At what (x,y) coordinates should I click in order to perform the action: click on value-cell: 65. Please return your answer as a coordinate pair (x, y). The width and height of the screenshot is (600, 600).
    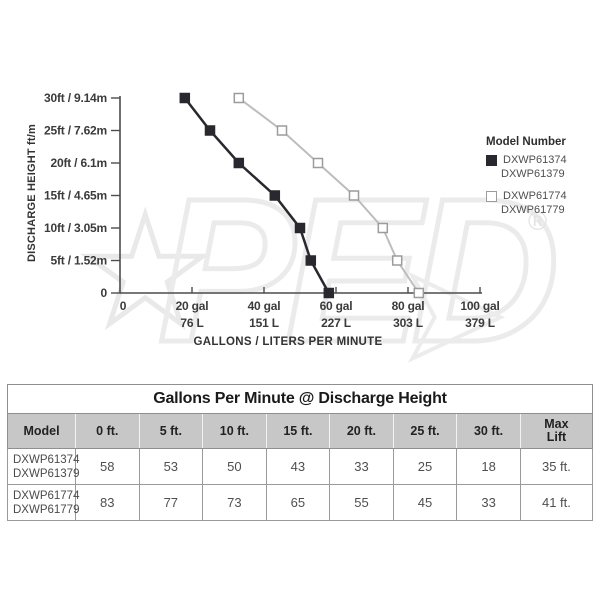
    Looking at the image, I should click on (298, 502).